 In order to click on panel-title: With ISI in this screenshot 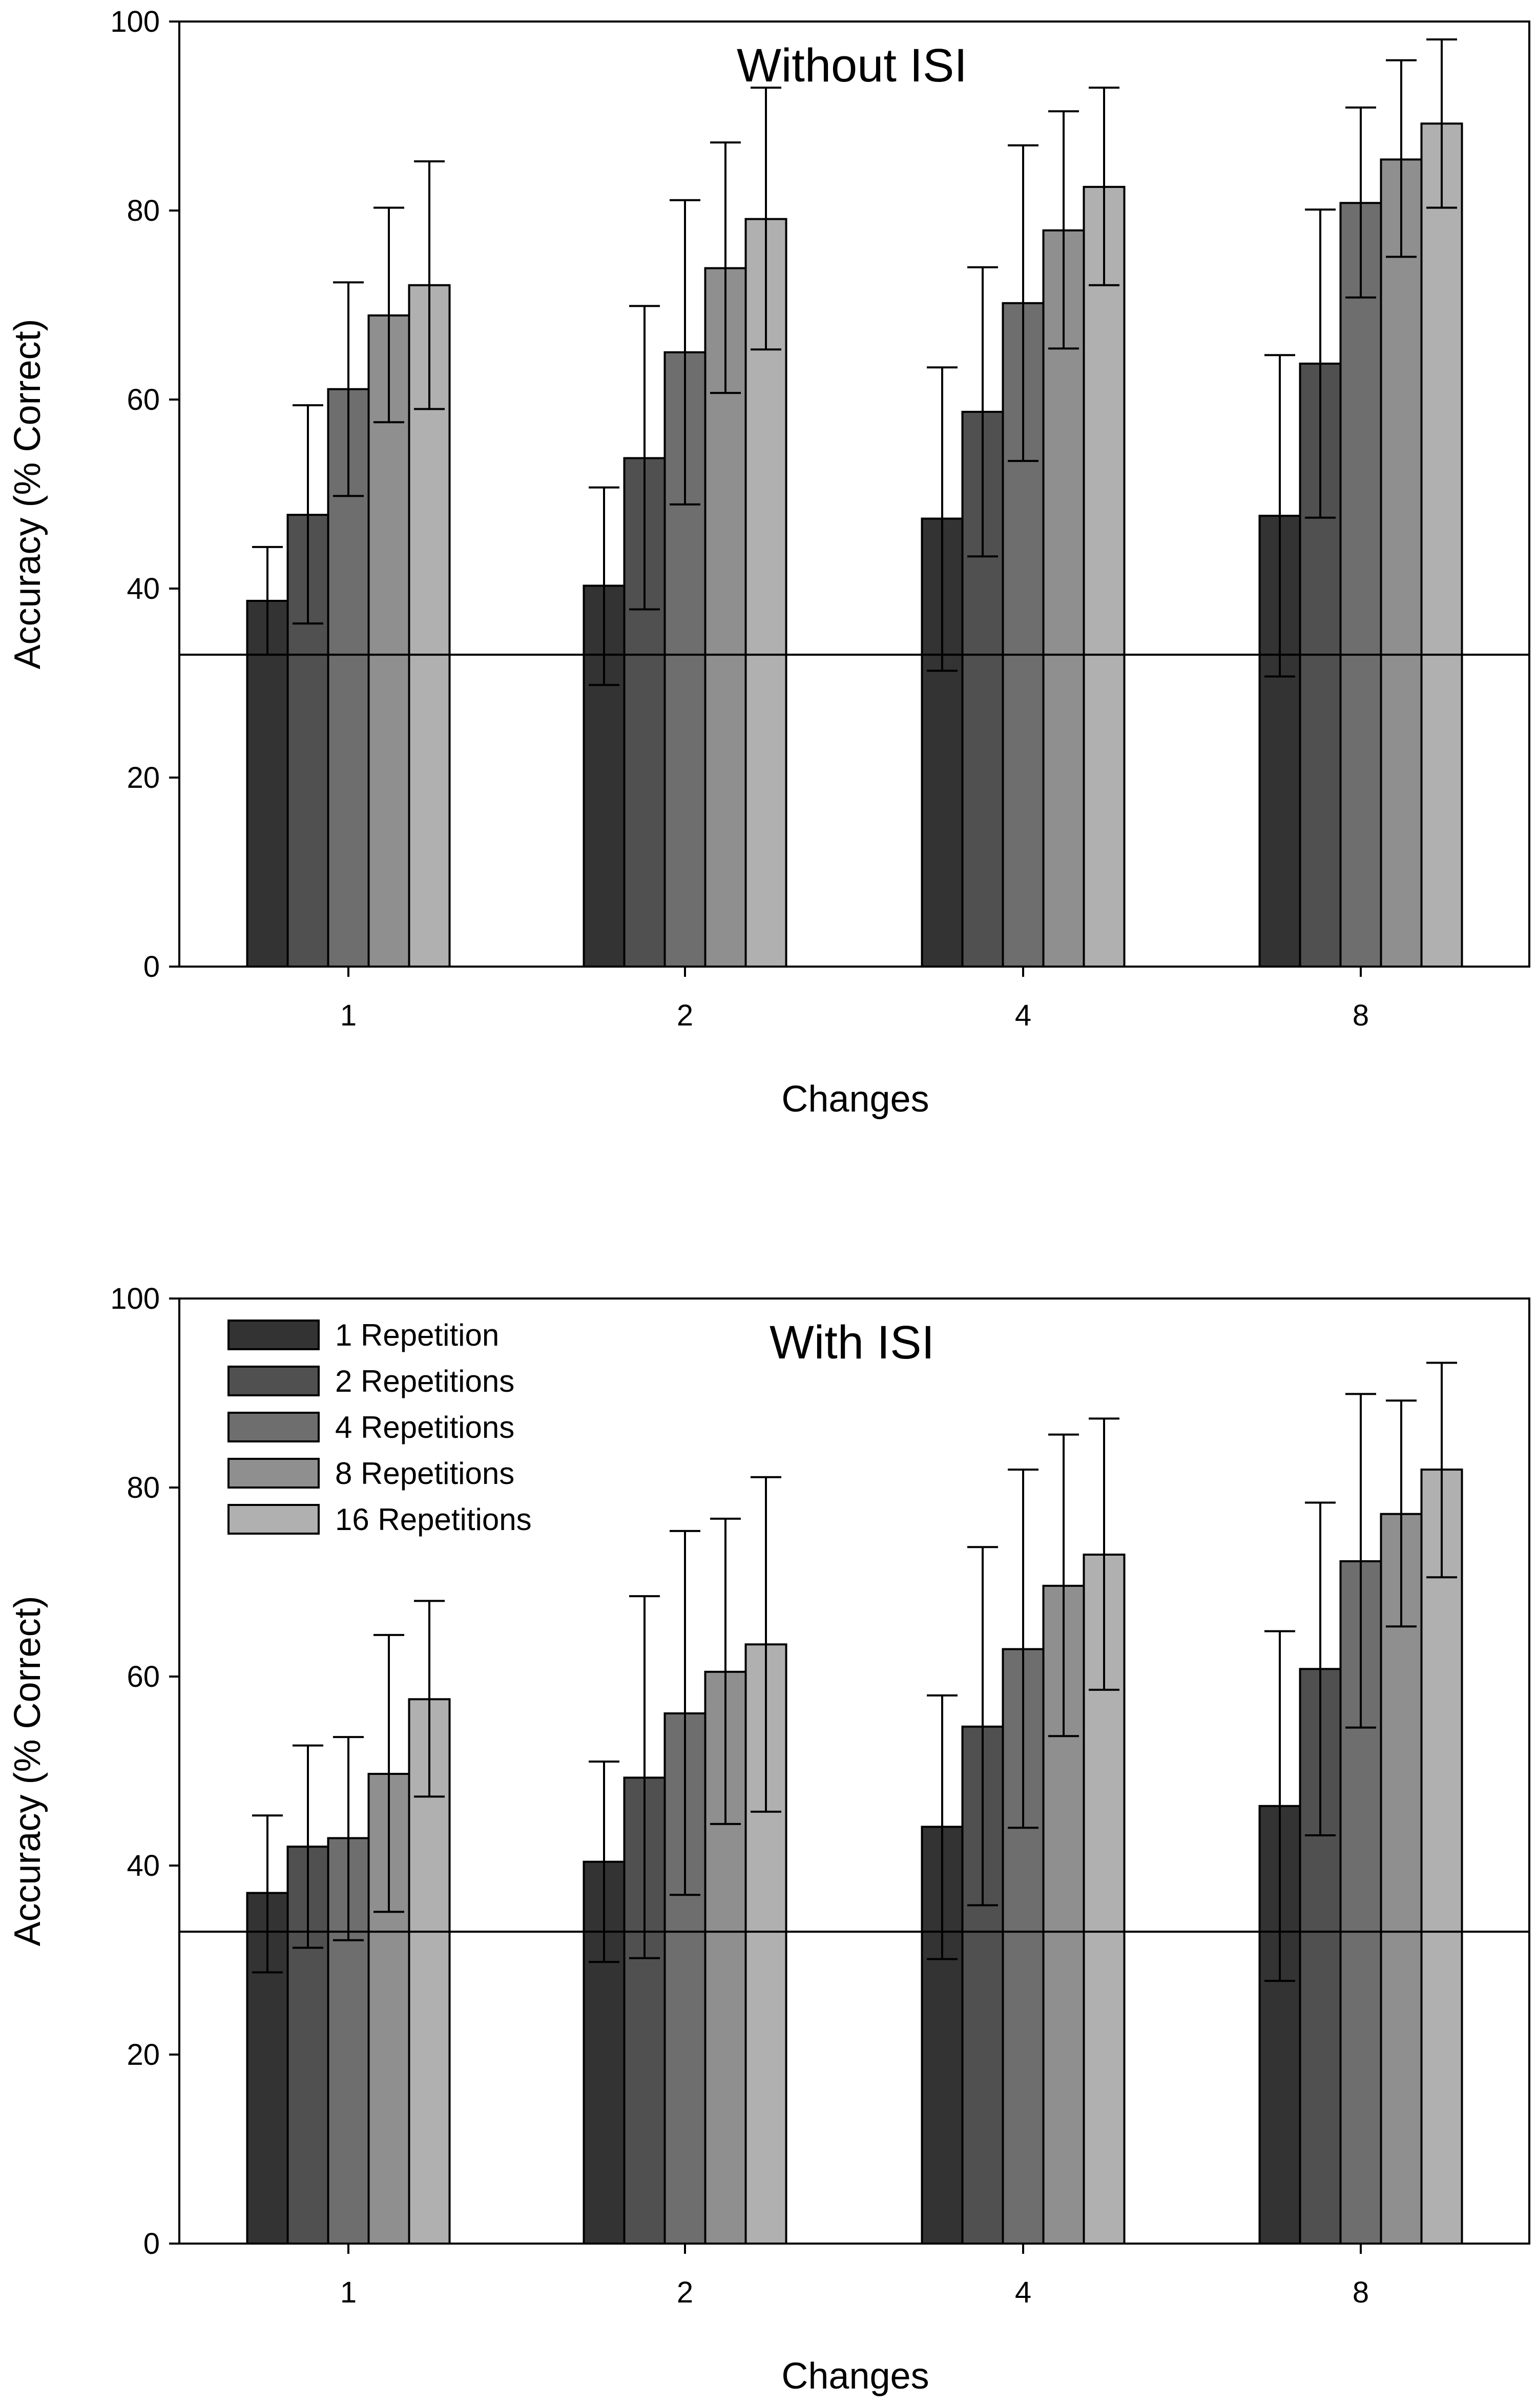, I will do `click(852, 1342)`.